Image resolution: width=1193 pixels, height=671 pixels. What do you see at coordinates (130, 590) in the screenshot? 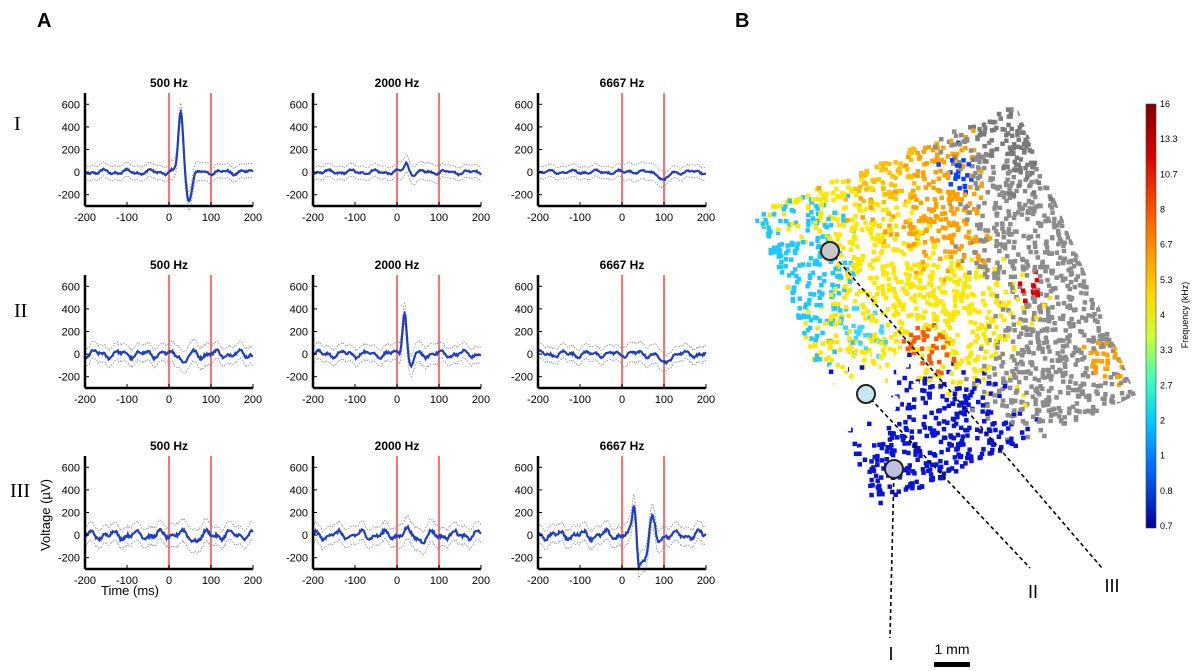
I see `x-axis-label: Time (ms)` at bounding box center [130, 590].